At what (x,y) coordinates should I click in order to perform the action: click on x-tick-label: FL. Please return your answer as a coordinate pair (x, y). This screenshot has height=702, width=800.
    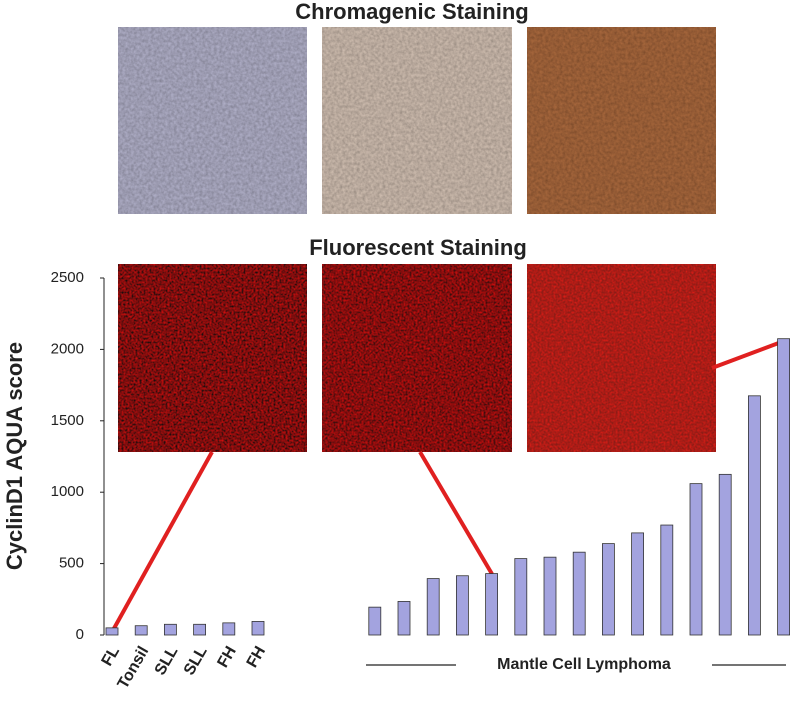
    Looking at the image, I should click on (111, 656).